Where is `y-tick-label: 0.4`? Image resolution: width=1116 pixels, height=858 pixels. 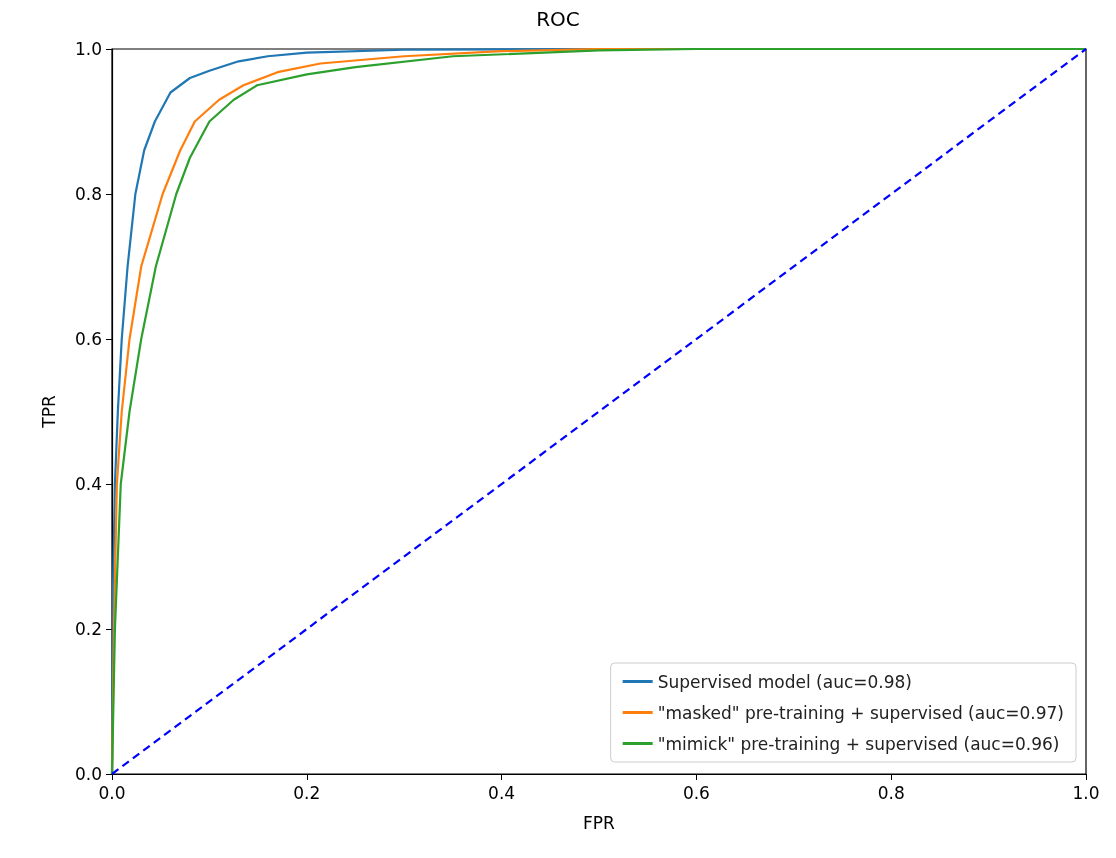
y-tick-label: 0.4 is located at coordinates (88, 484).